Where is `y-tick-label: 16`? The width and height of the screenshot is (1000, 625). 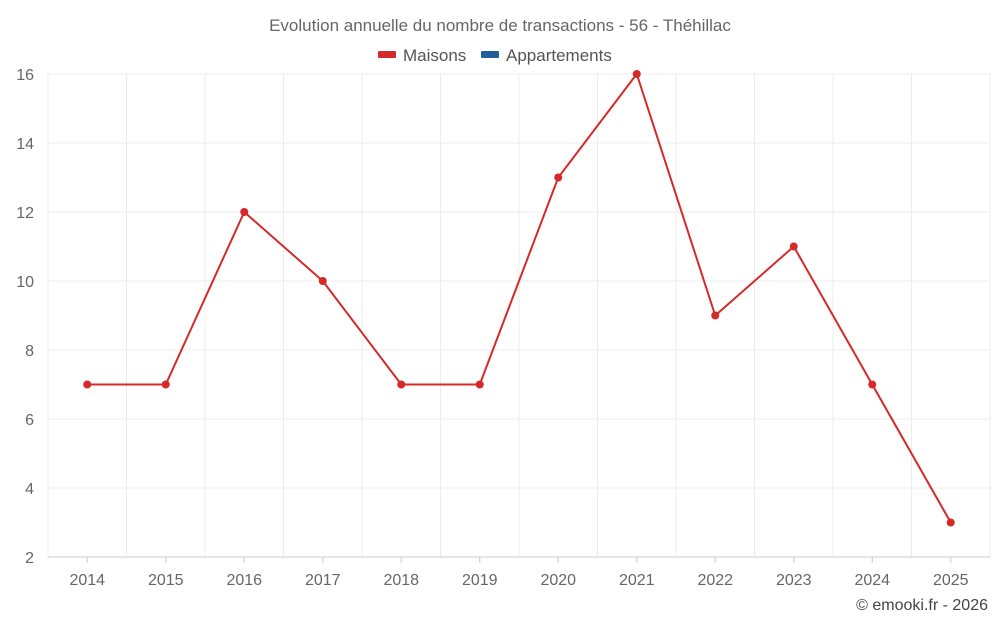 y-tick-label: 16 is located at coordinates (25, 75).